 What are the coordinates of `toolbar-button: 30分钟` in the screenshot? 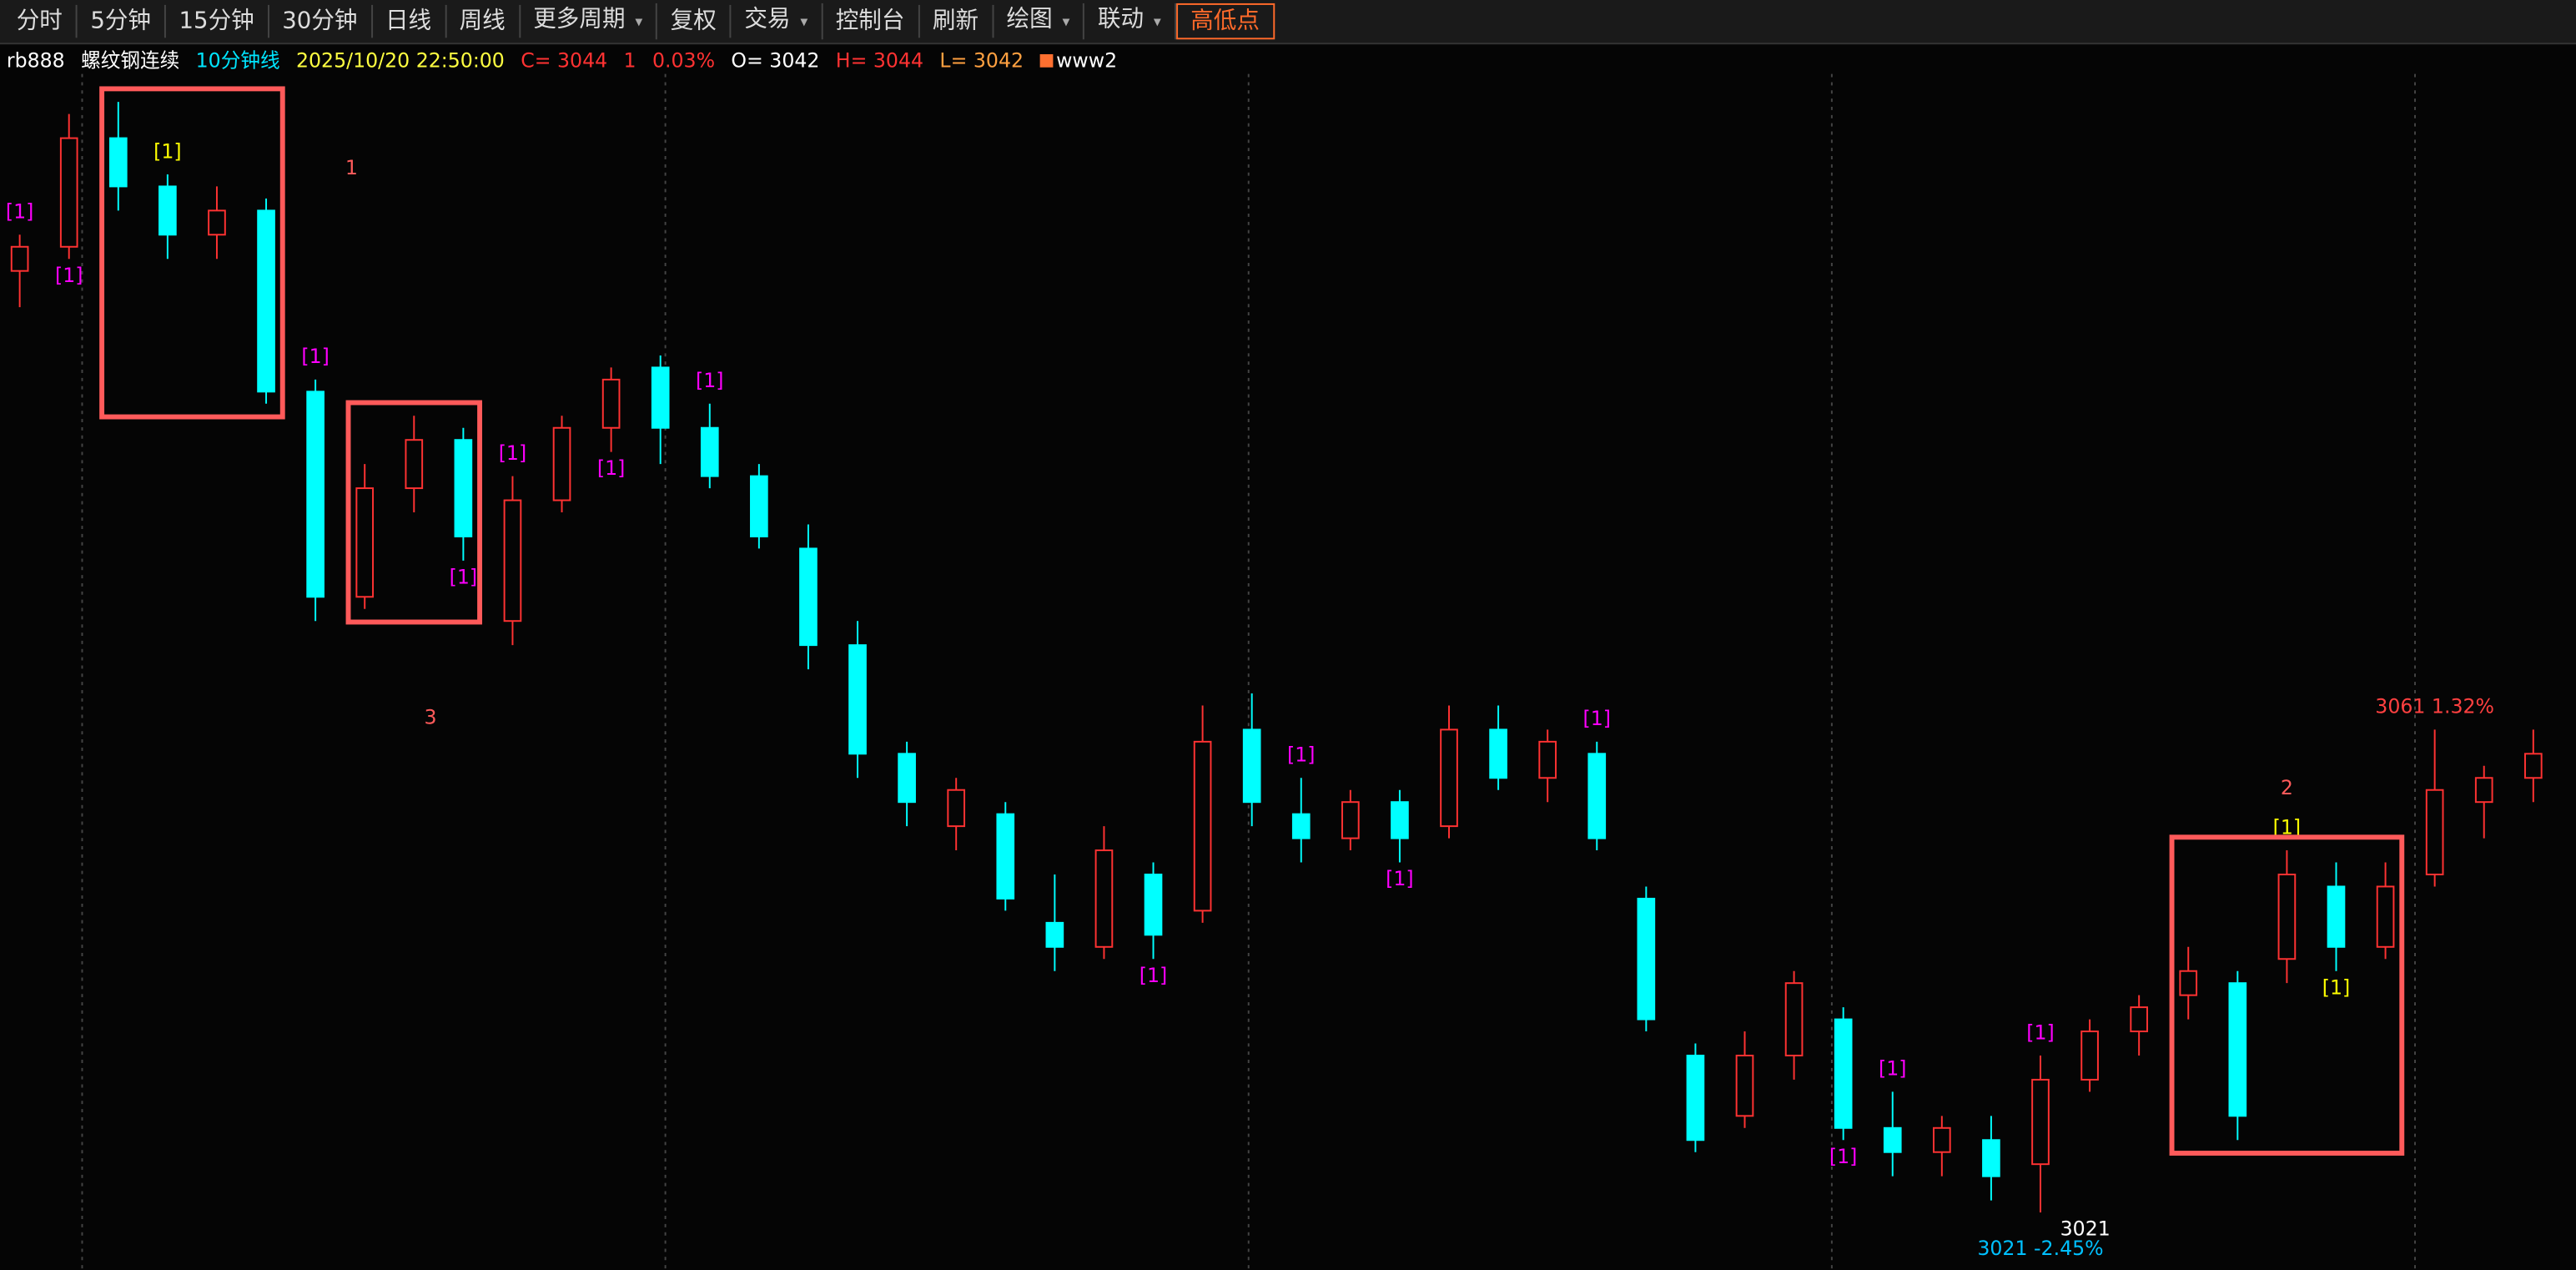 It's located at (321, 21).